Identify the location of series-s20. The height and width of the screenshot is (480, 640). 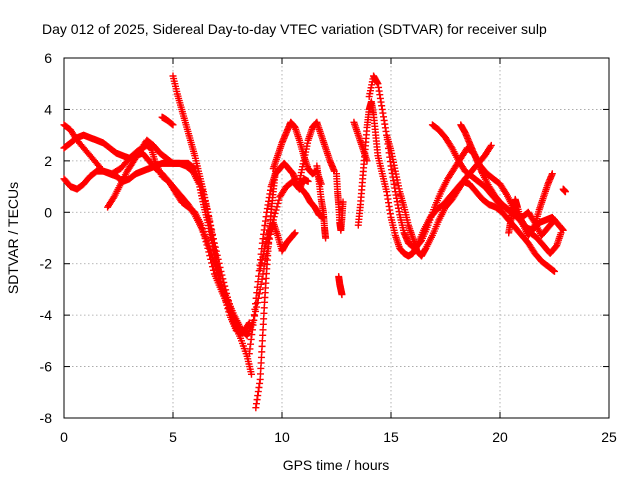
(530, 204).